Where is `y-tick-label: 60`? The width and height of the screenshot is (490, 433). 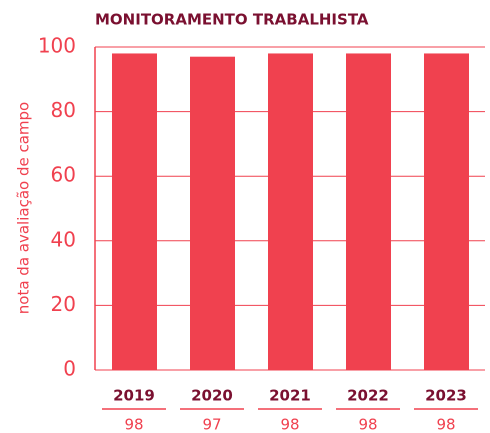
y-tick-label: 60 is located at coordinates (63, 175).